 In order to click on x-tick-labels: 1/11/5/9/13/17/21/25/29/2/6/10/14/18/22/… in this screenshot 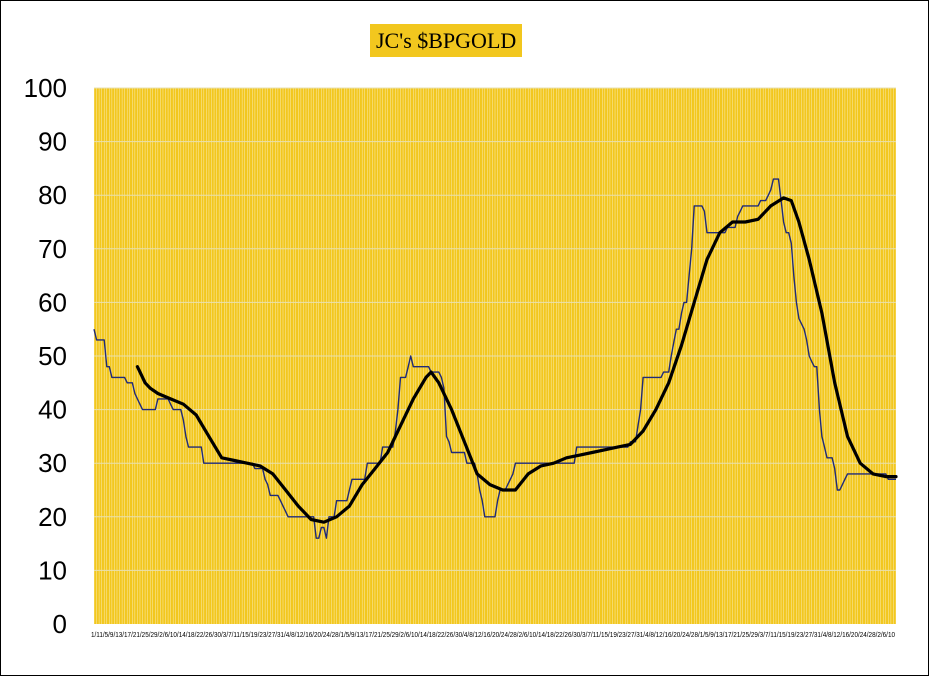, I will do `click(493, 635)`.